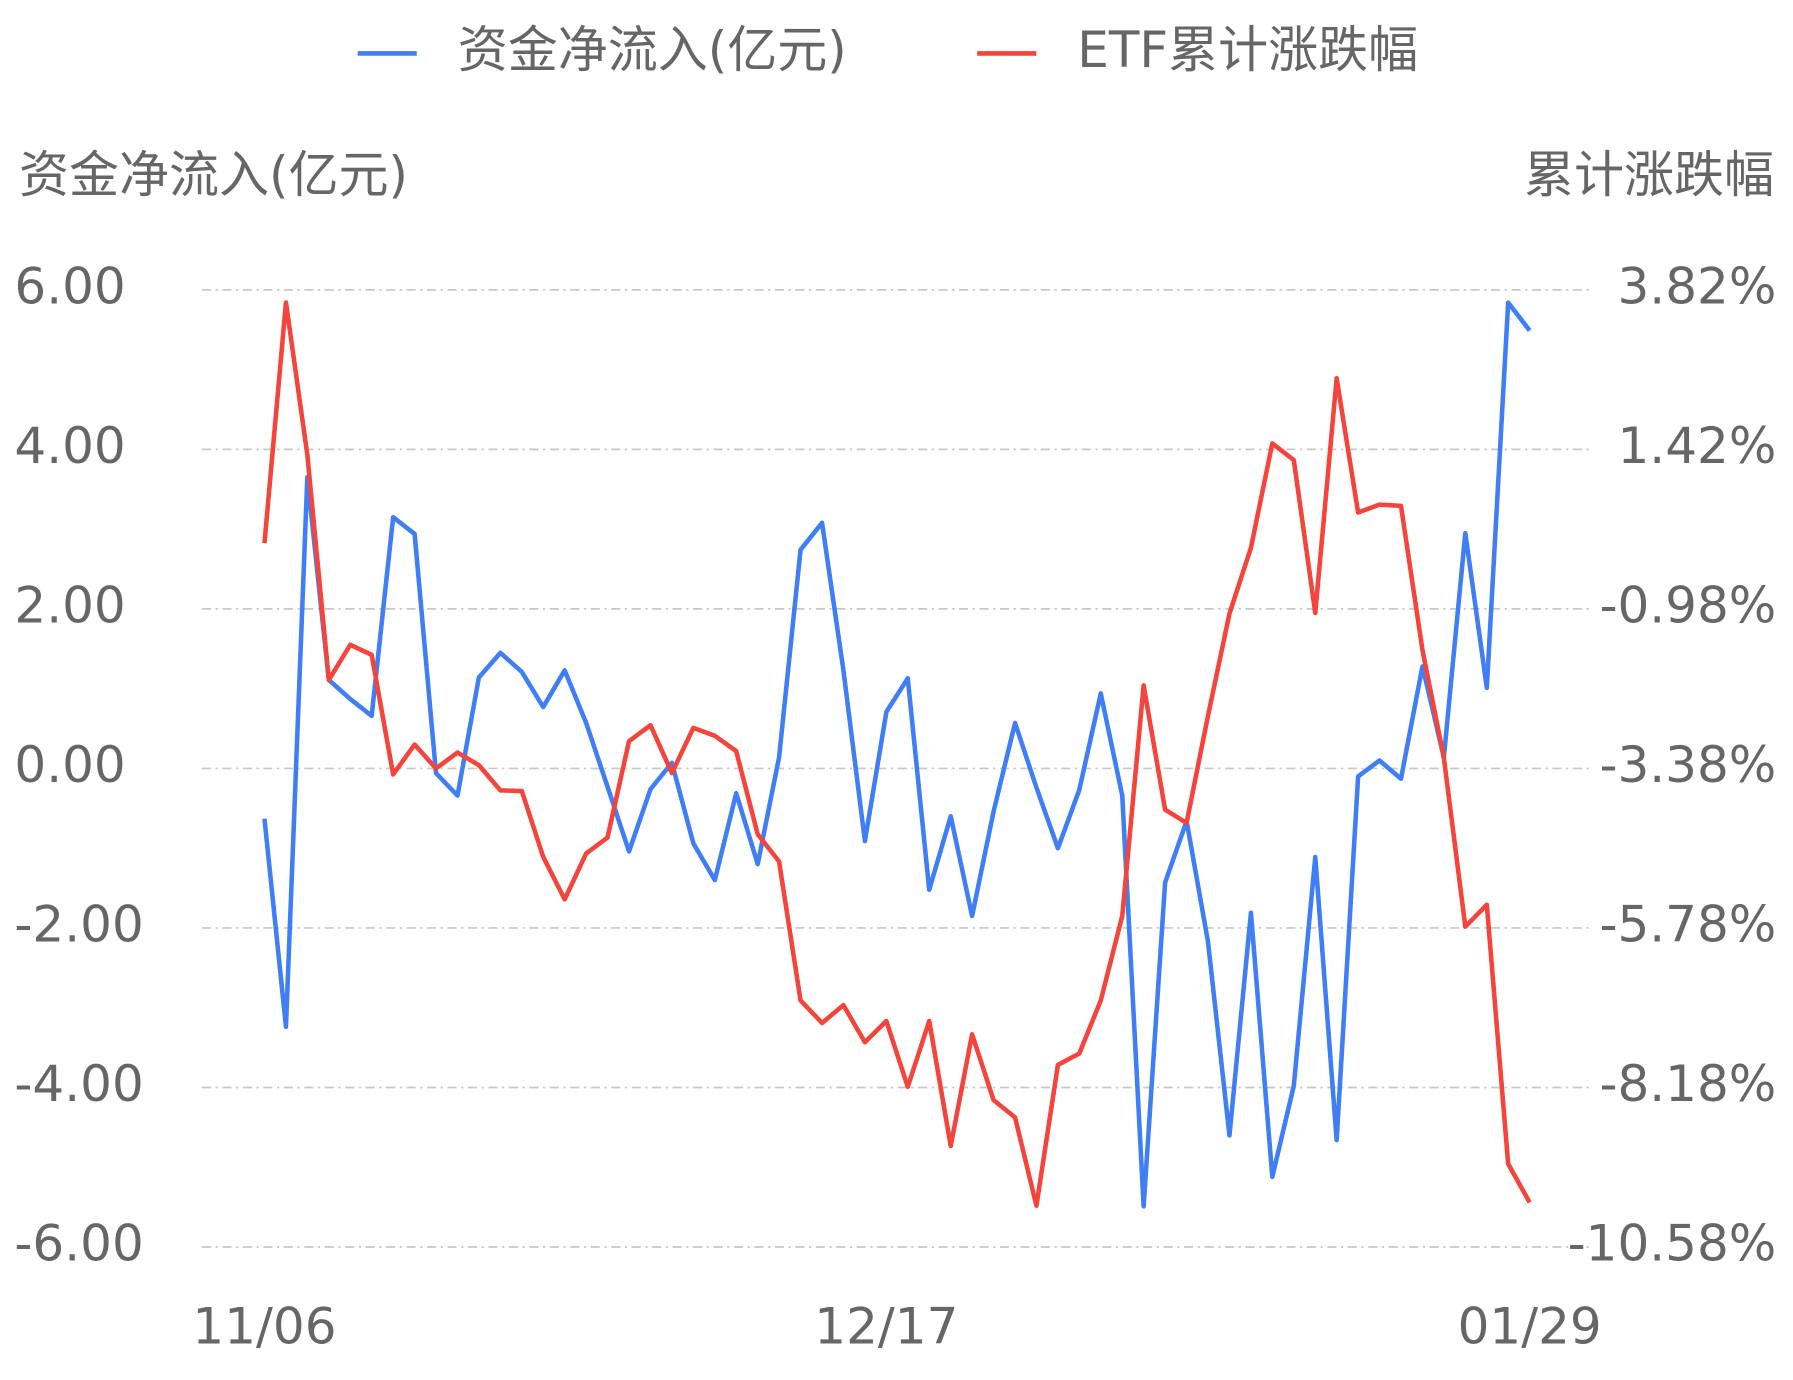 The image size is (1793, 1380). What do you see at coordinates (1687, 924) in the screenshot?
I see `y2-tick-label: -5.78%` at bounding box center [1687, 924].